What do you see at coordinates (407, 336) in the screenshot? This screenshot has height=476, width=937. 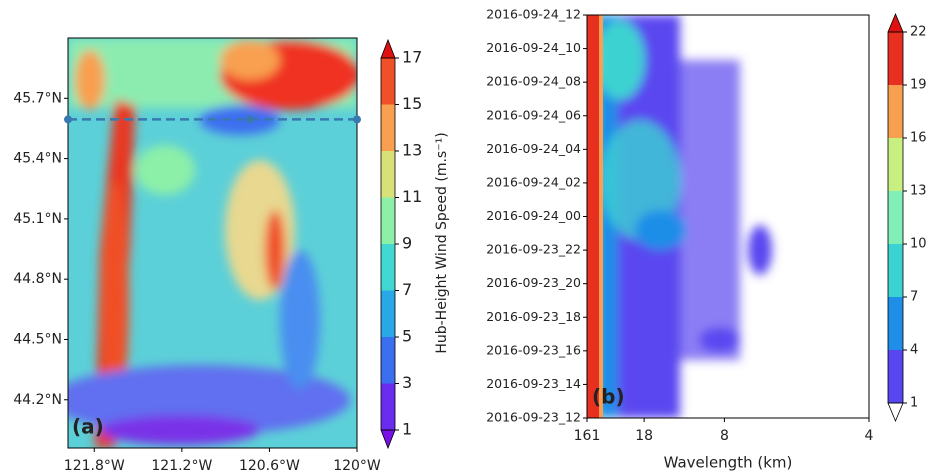 I see `colorbar-tick-label: 5` at bounding box center [407, 336].